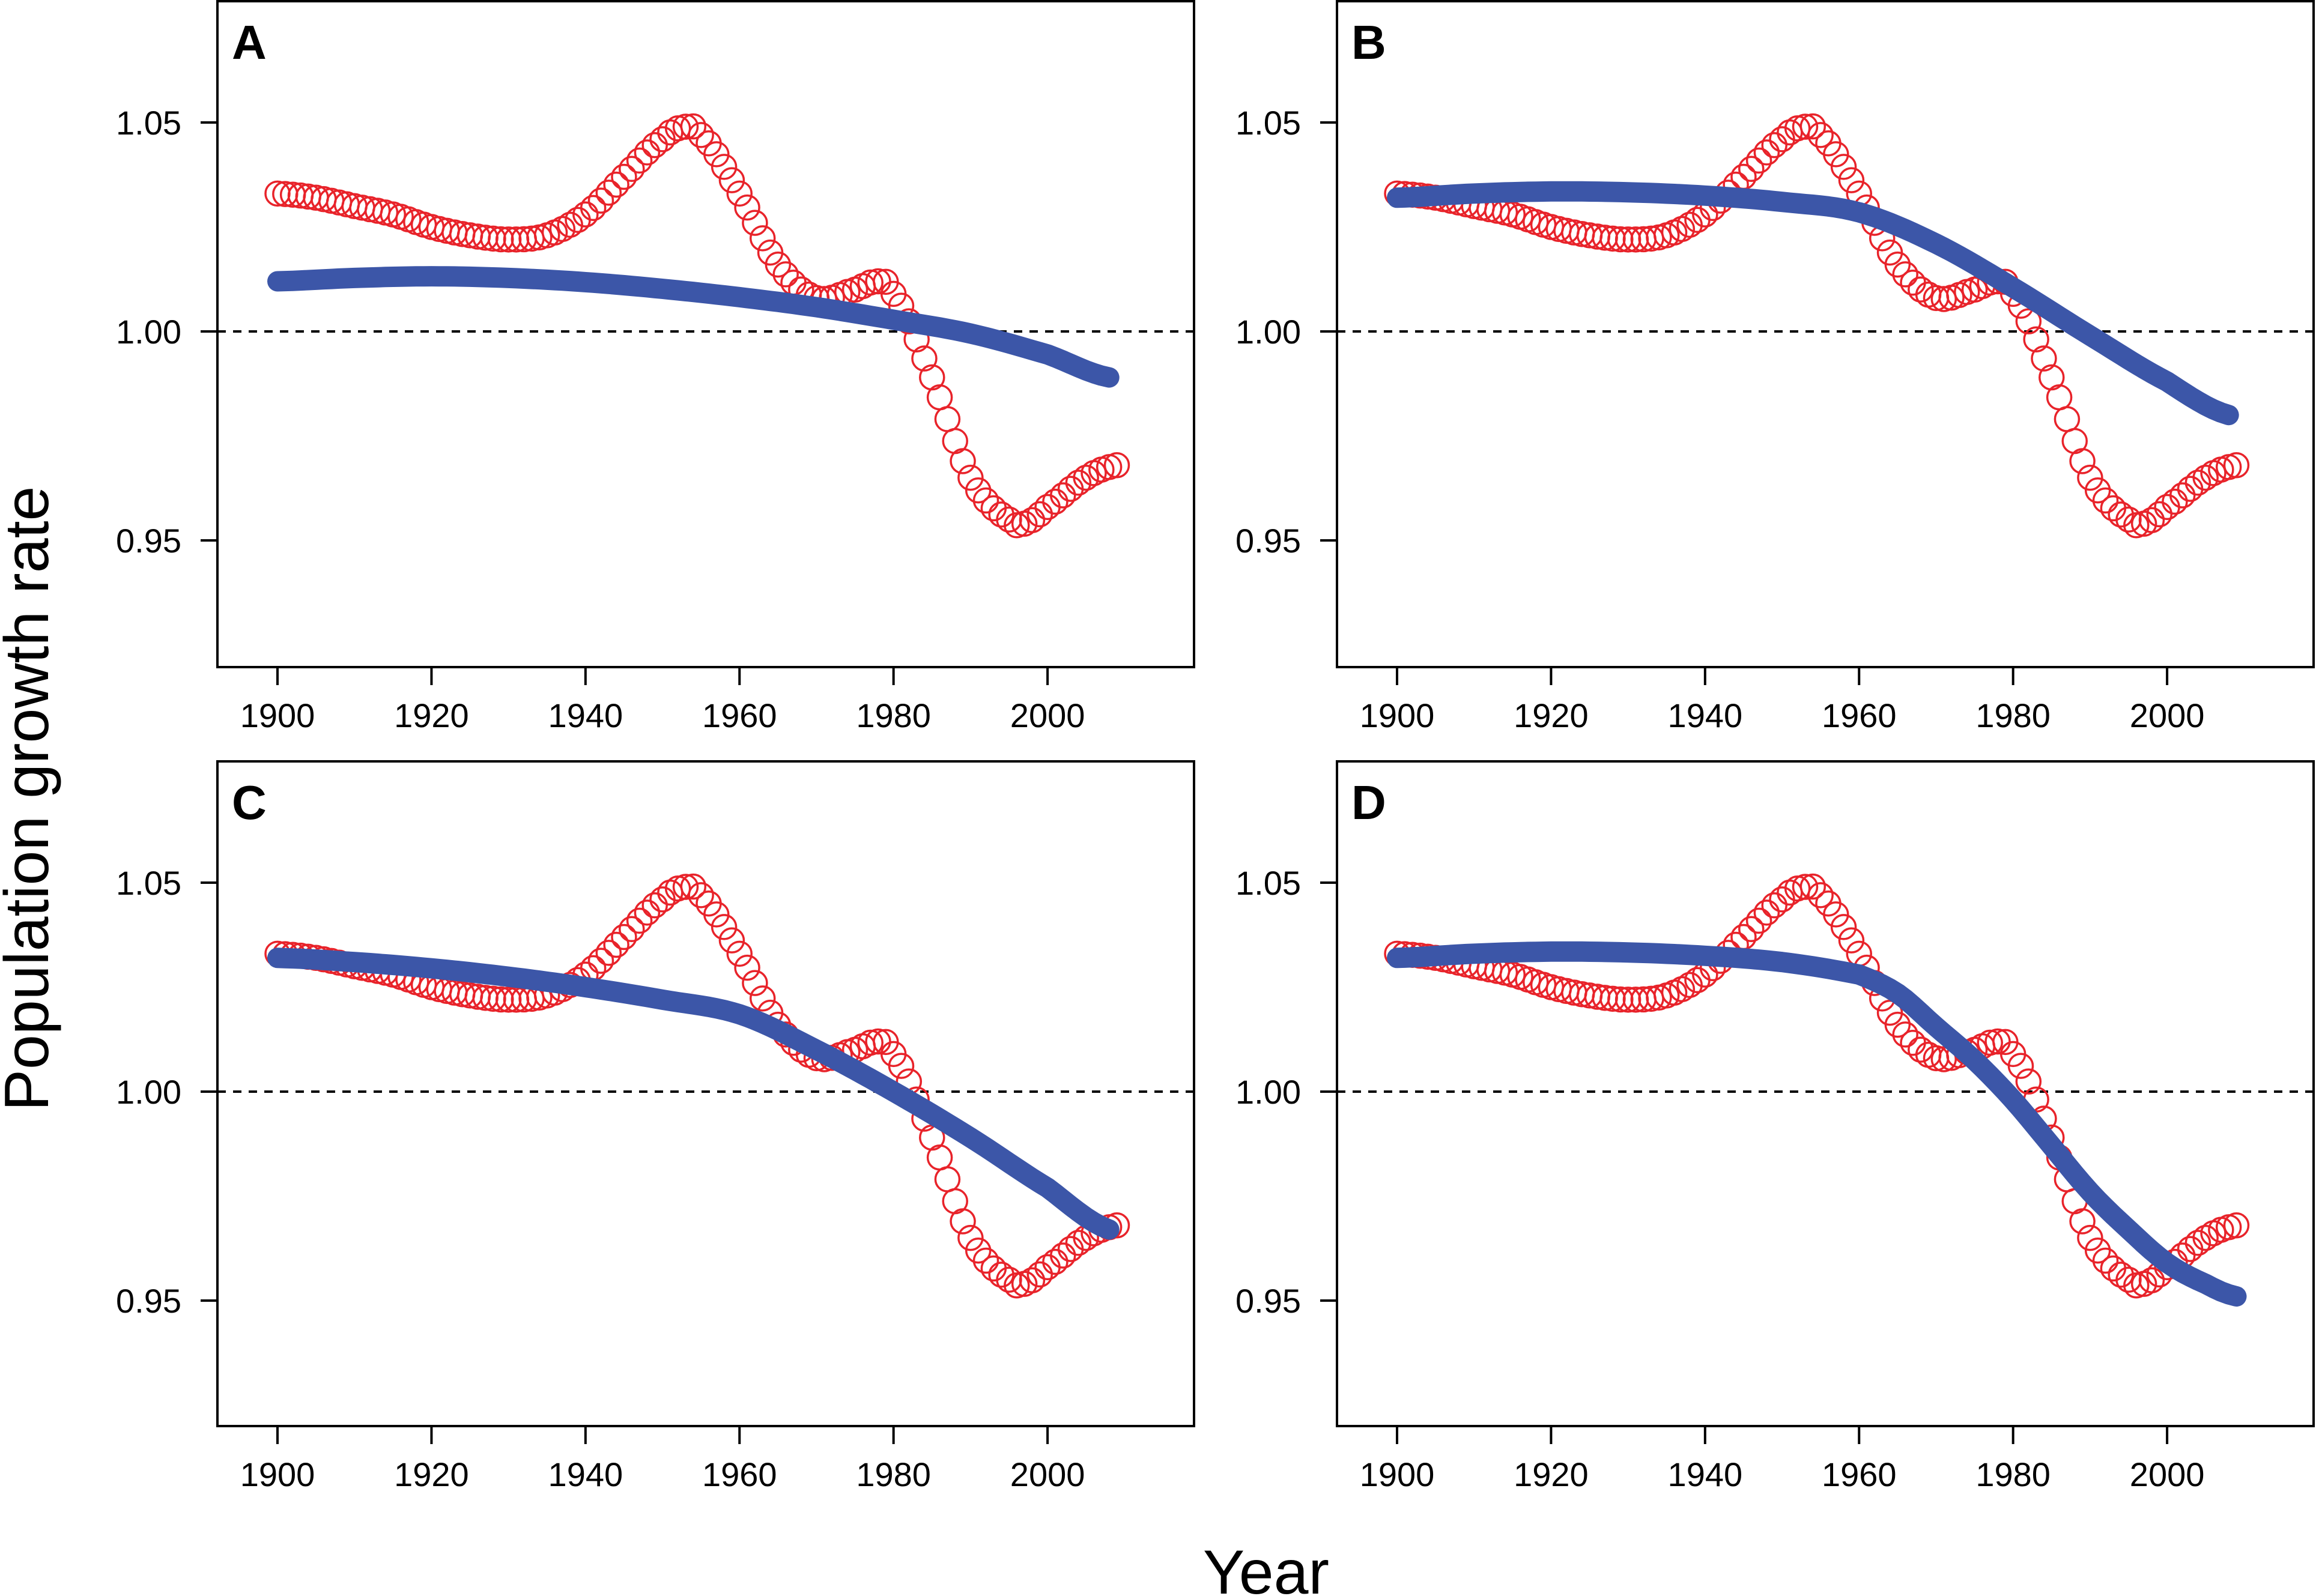  I want to click on x-tick-label: 1980, so click(893, 1474).